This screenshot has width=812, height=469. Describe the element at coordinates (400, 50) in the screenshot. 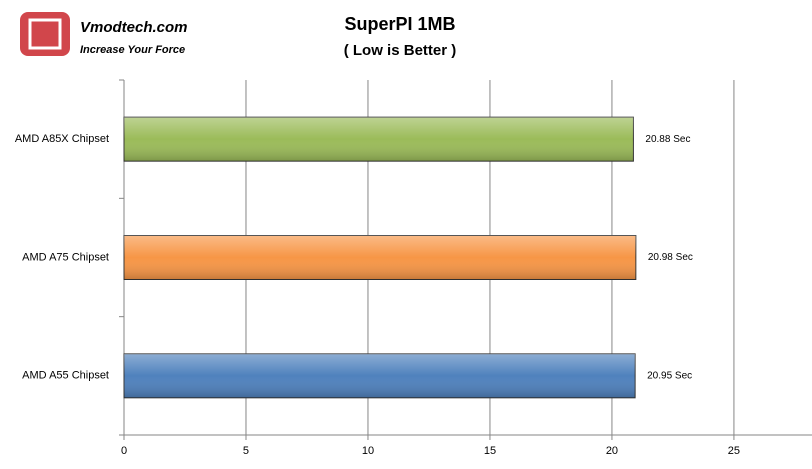

I see `chart-subtitle: ( Low is Better )` at that location.